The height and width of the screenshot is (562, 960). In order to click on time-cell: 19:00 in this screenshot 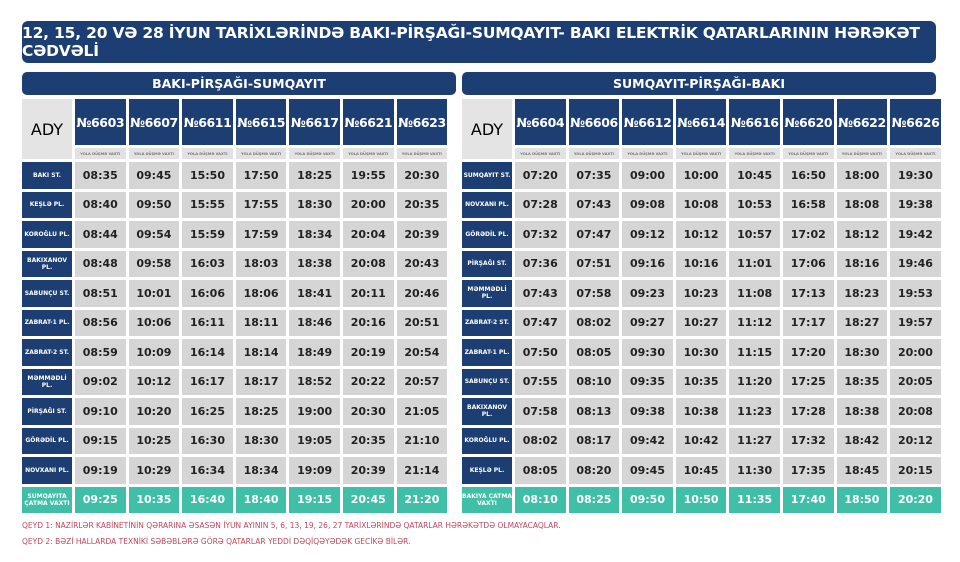, I will do `click(314, 411)`.